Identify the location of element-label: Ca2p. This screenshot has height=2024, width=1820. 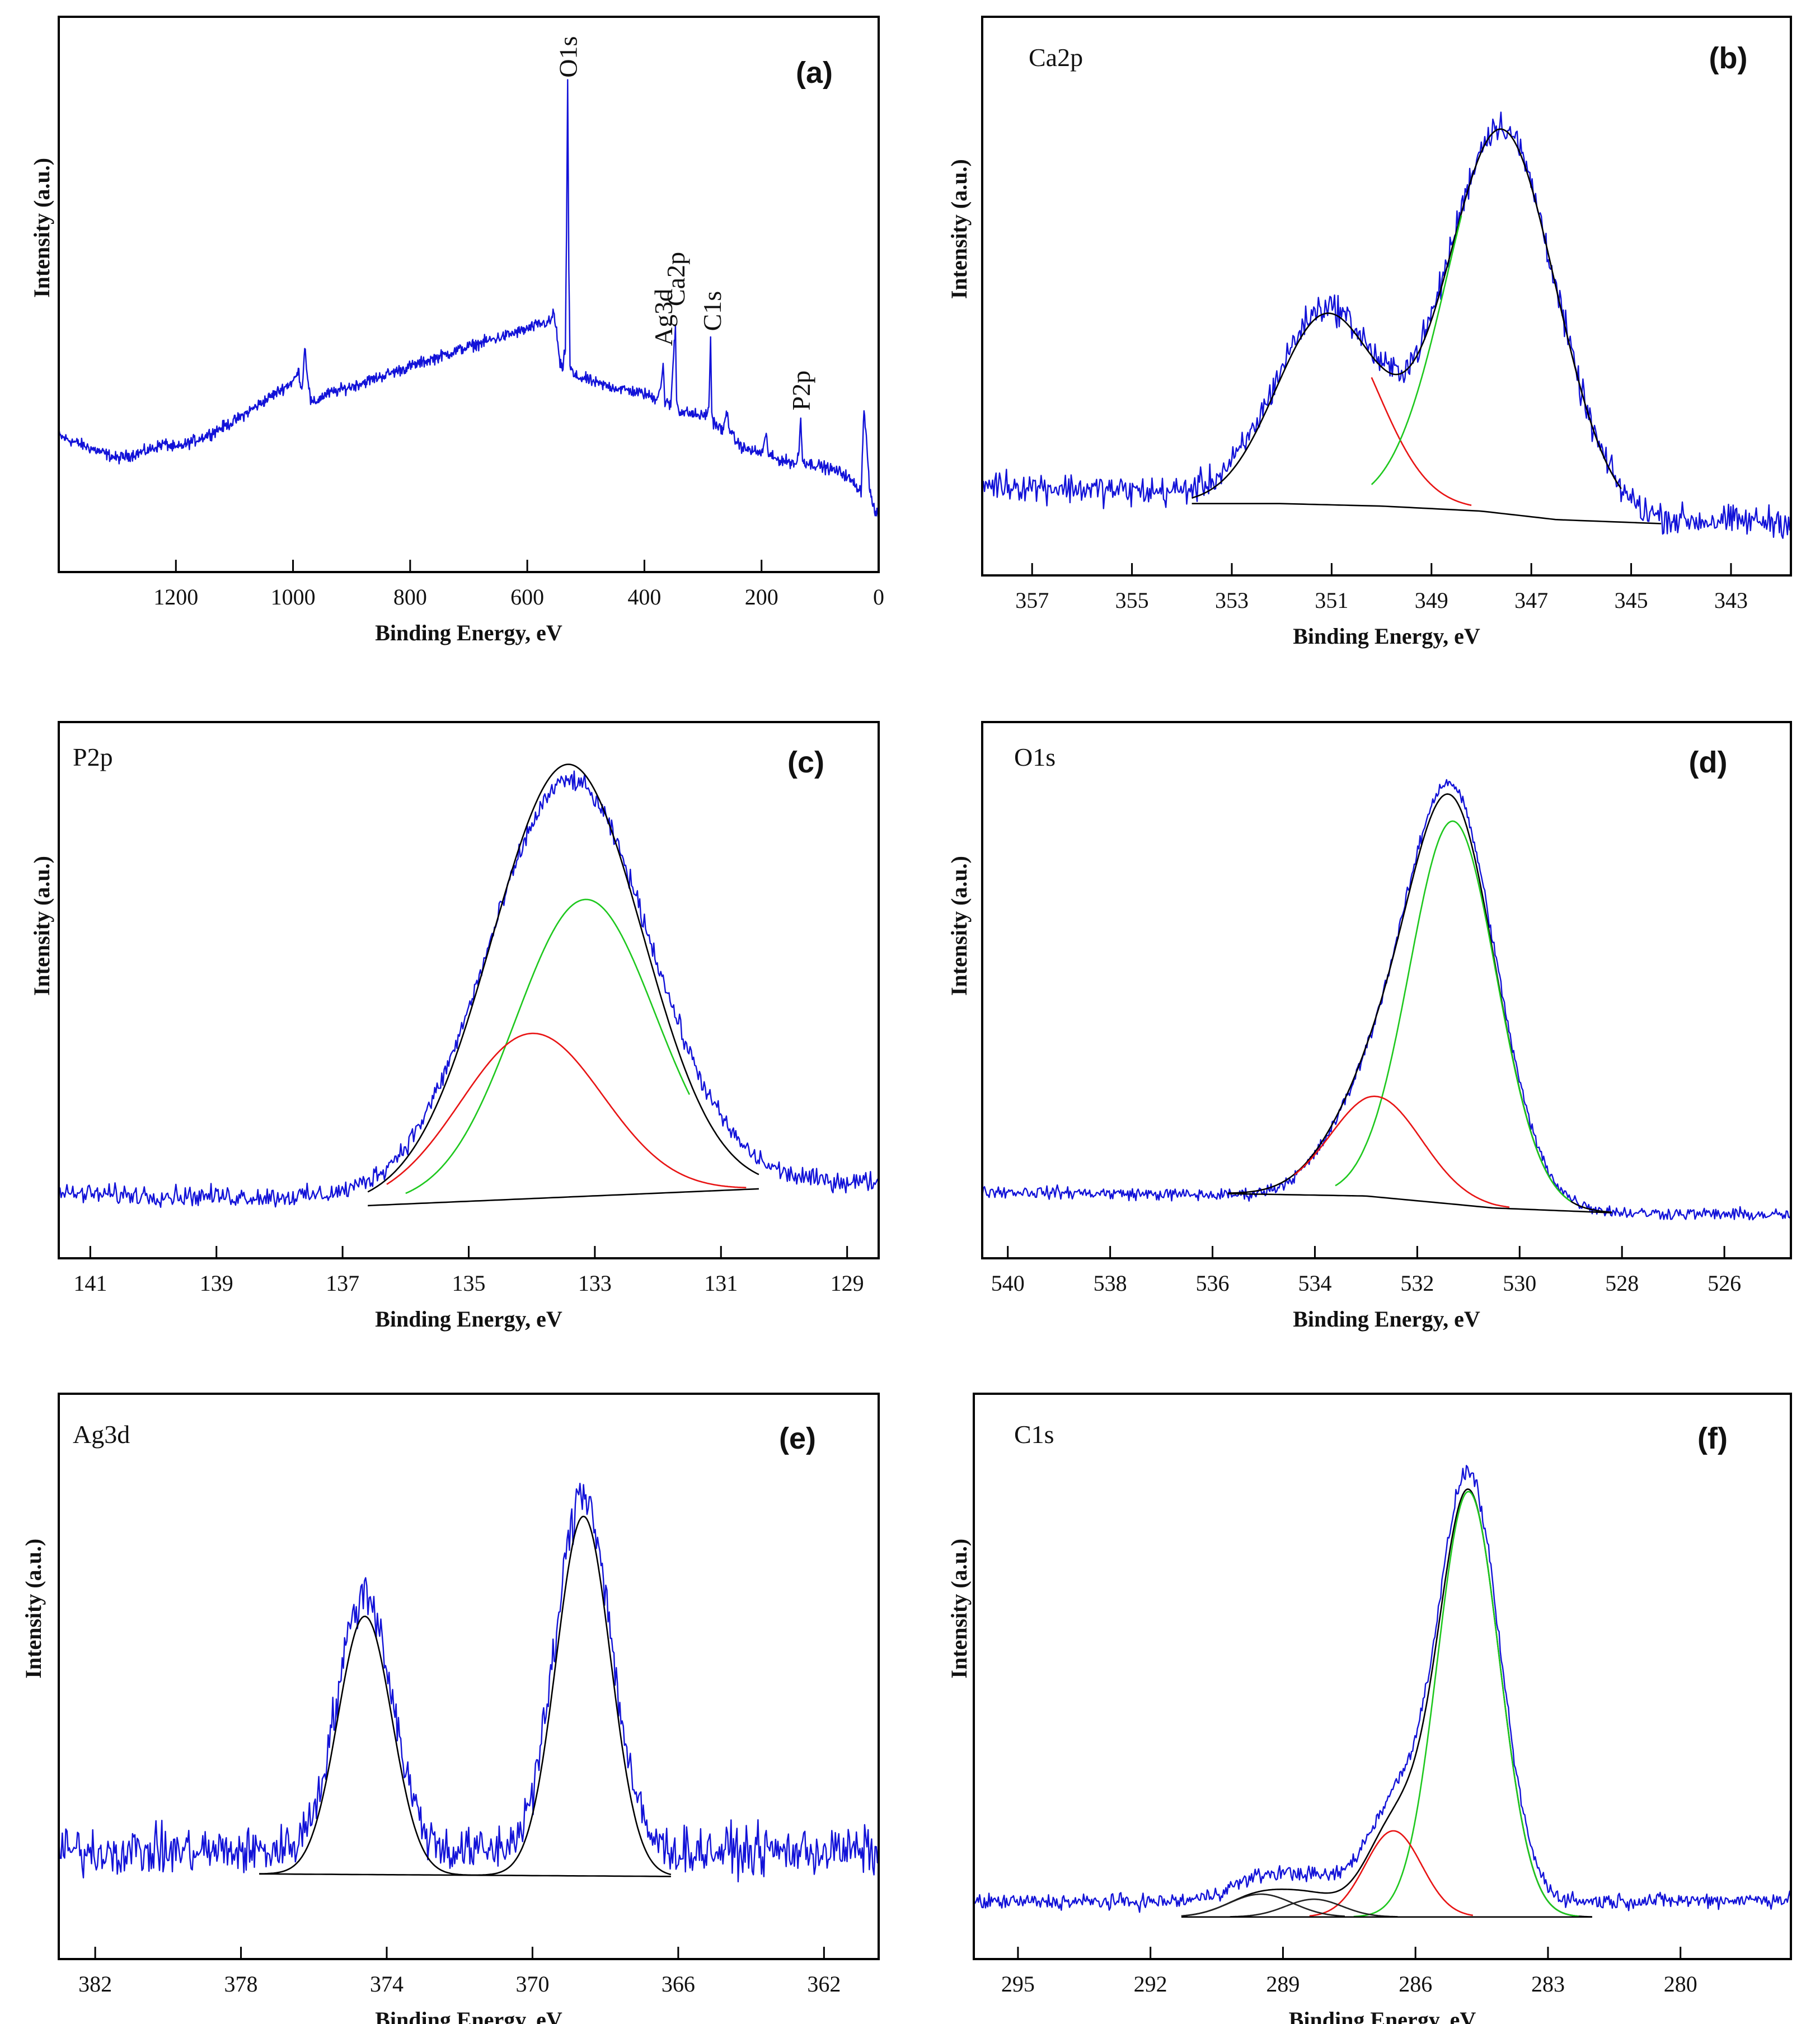
(1056, 57).